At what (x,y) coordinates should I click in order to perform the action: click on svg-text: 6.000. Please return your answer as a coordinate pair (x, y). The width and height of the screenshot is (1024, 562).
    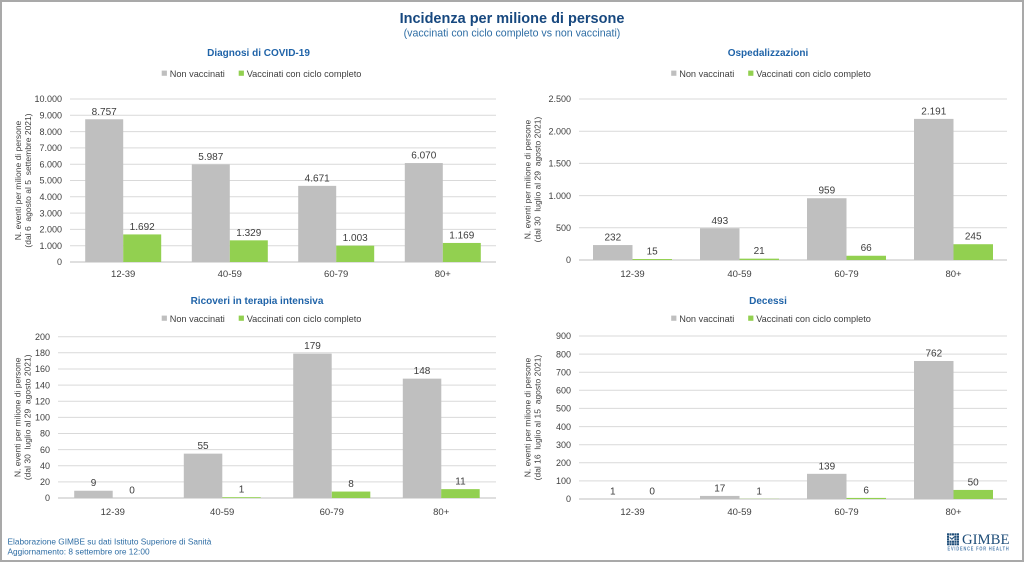
    Looking at the image, I should click on (50, 164).